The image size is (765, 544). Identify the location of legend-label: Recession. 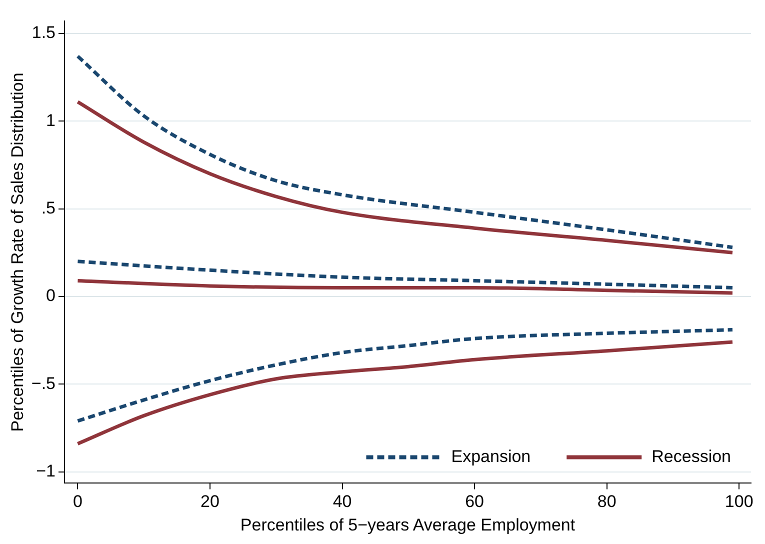
(692, 456).